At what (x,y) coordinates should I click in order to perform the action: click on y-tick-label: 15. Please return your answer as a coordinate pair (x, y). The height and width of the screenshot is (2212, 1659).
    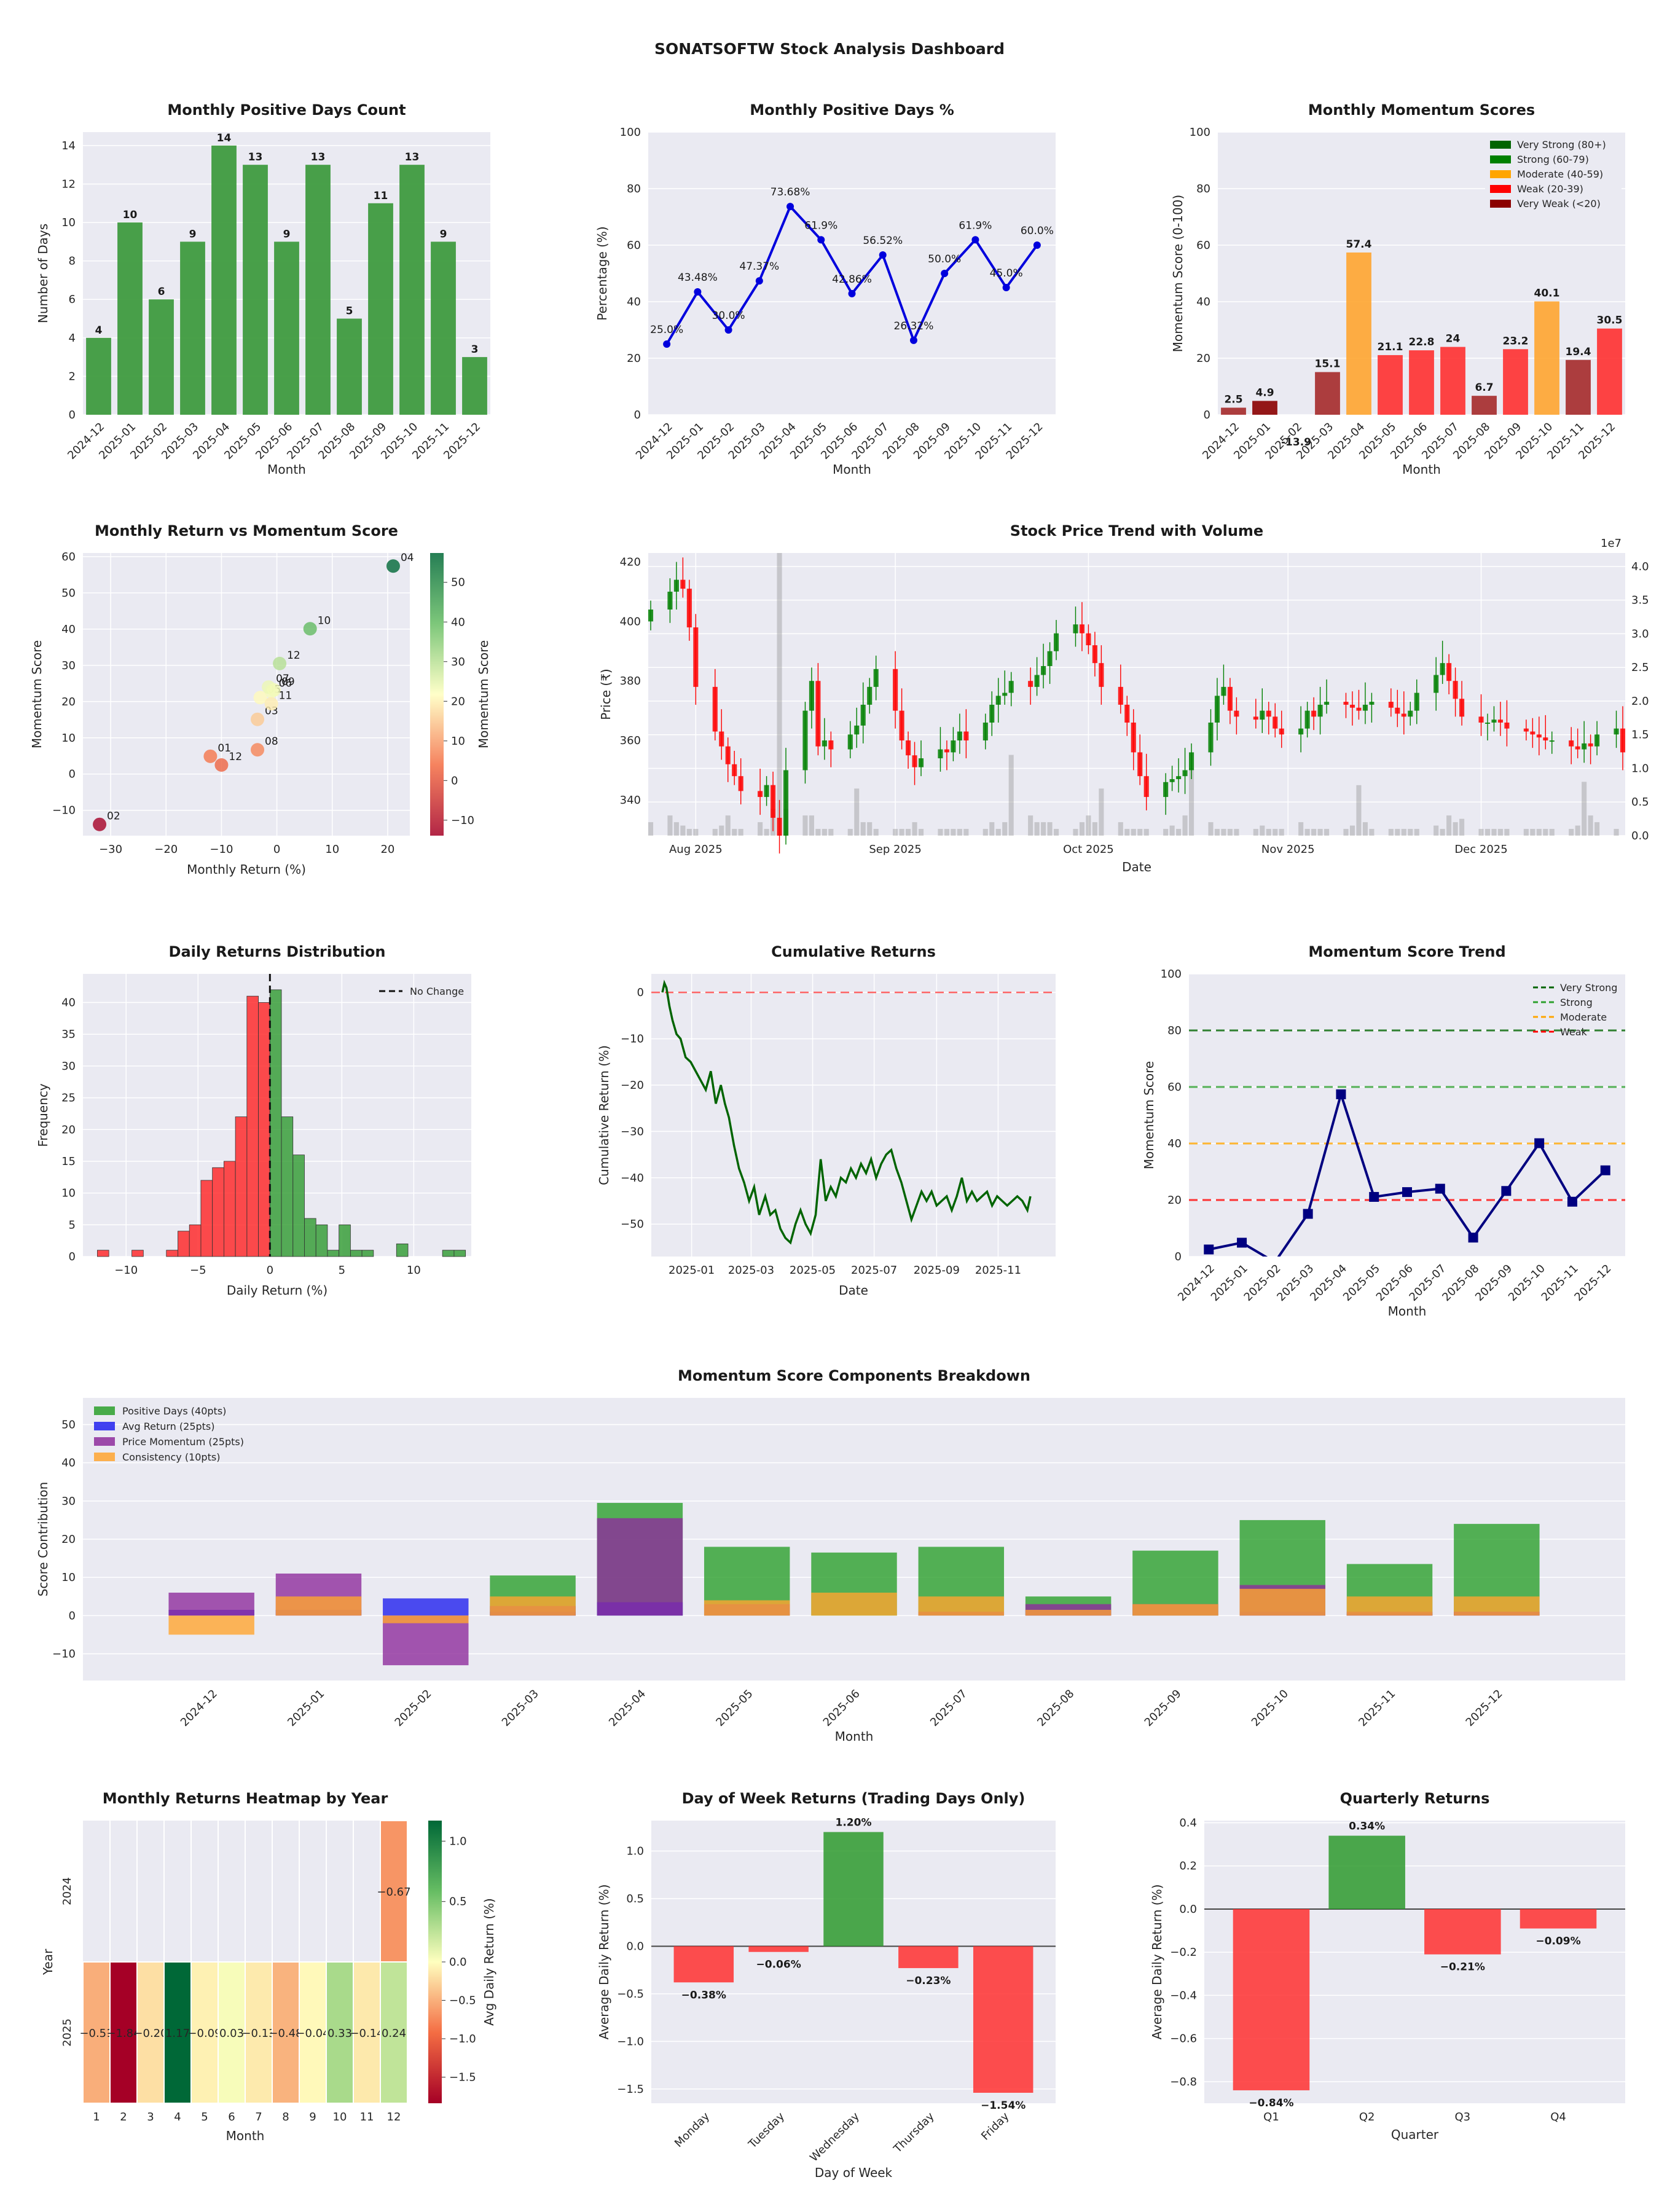
    Looking at the image, I should click on (68, 1161).